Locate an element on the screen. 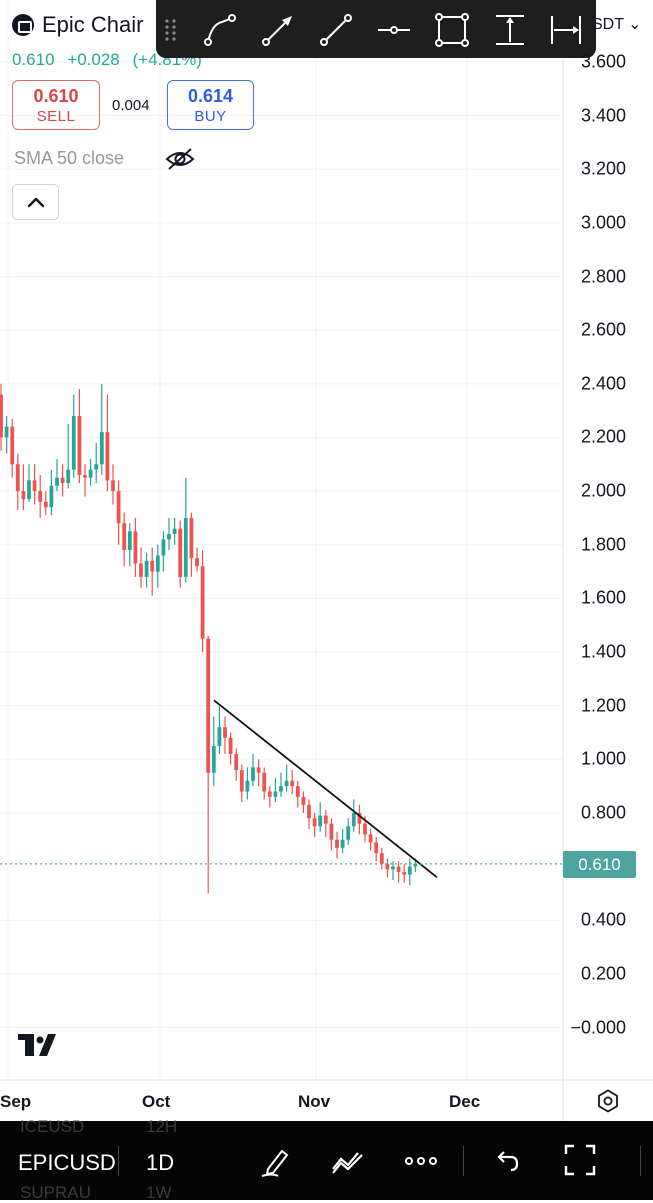  currency-chip: SDT ⌄ is located at coordinates (620, 25).